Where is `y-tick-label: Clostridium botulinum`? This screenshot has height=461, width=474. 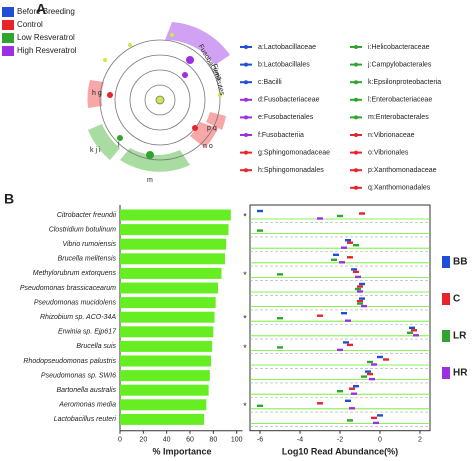
y-tick-label: Clostridium botulinum is located at coordinates (82, 229).